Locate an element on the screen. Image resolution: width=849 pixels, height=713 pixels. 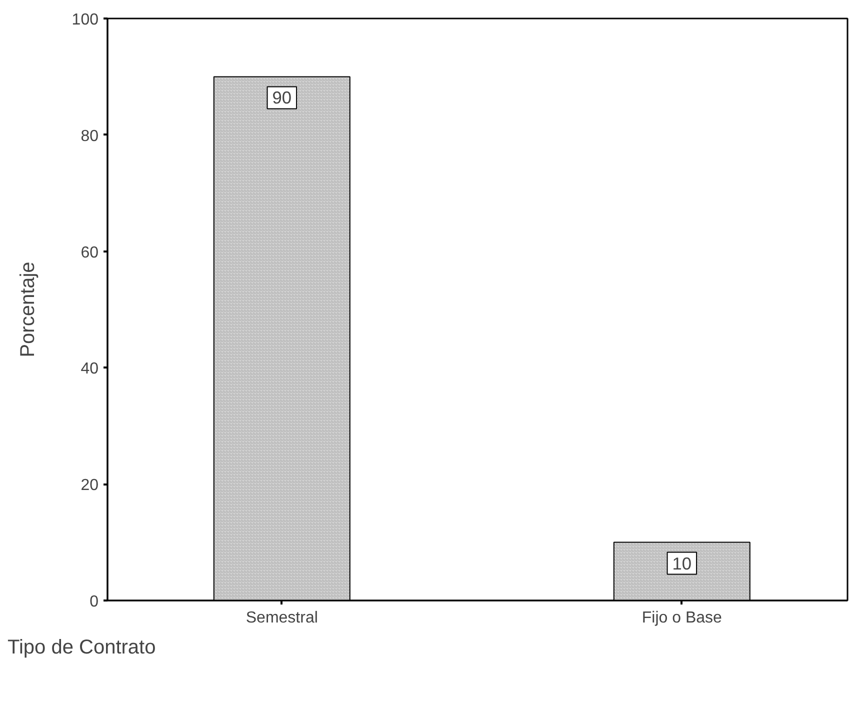
y-tick-label: 40 is located at coordinates (89, 369).